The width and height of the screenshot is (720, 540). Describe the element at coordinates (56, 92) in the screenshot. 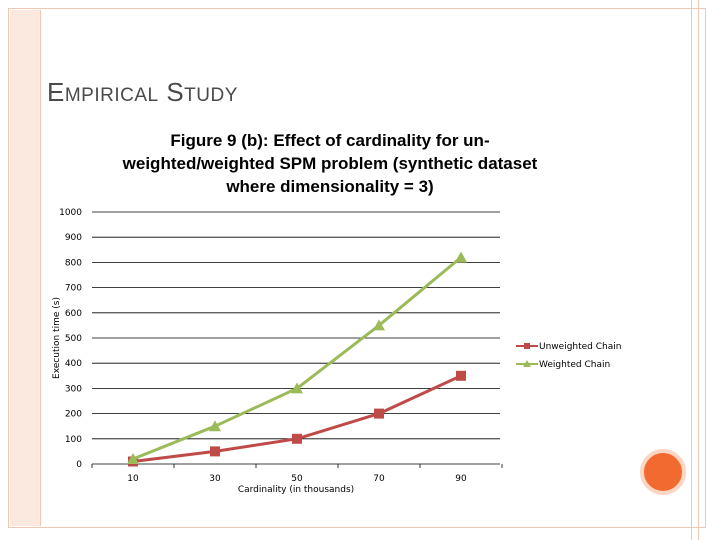

I see `title-first-letter: E` at that location.